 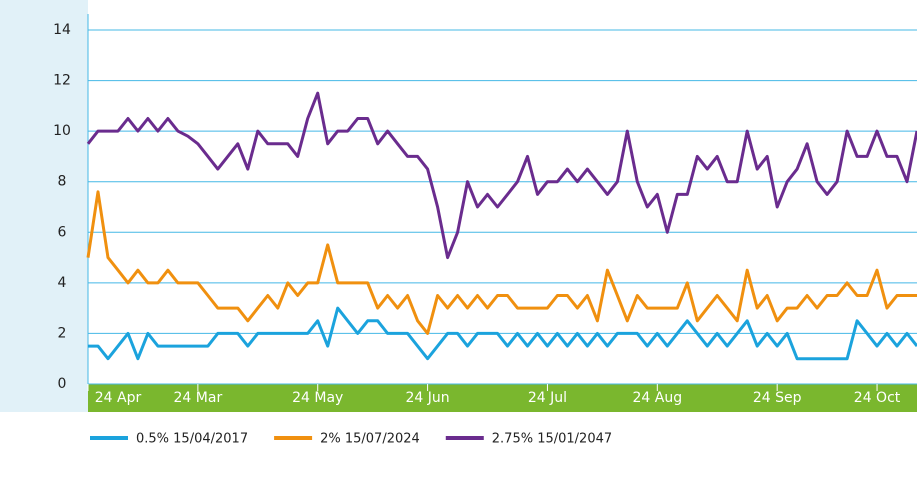 What do you see at coordinates (877, 398) in the screenshot?
I see `x-tick-label: 24 Oct` at bounding box center [877, 398].